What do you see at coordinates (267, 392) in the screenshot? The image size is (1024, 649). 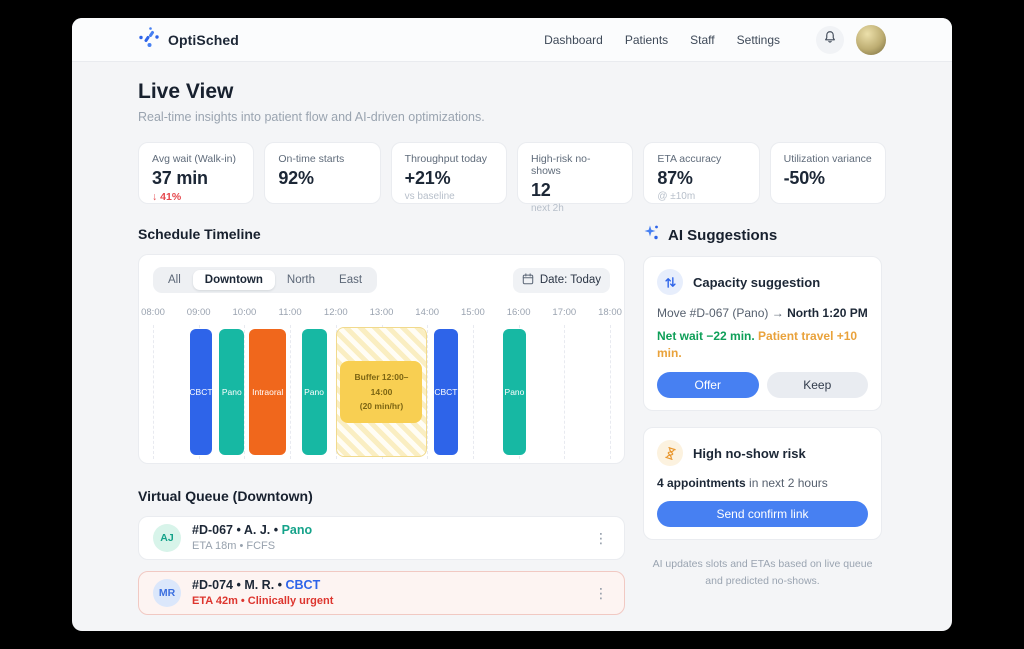 I see `appointment-bar-intraoral: Intraoral` at bounding box center [267, 392].